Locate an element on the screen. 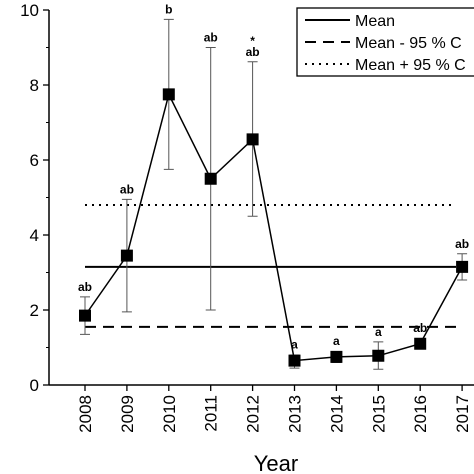 This screenshot has width=474, height=474. y-tick-label: 0 is located at coordinates (34, 385).